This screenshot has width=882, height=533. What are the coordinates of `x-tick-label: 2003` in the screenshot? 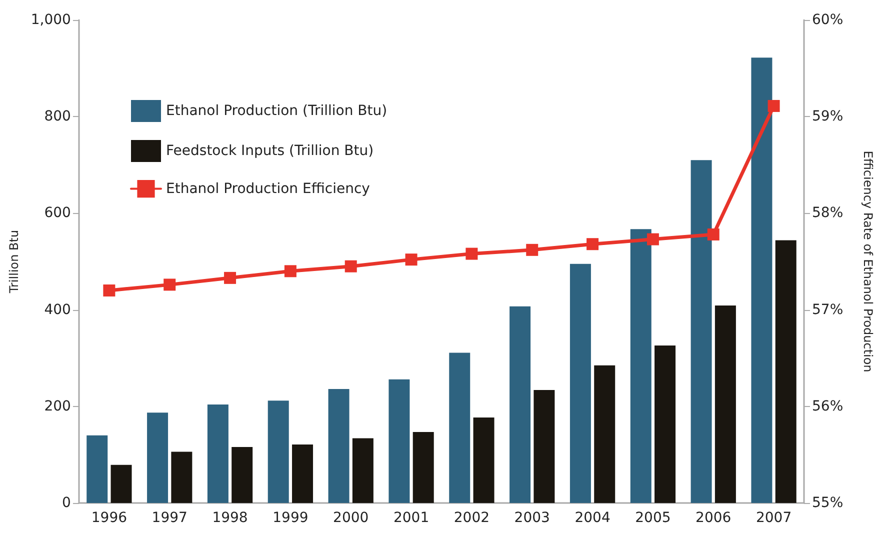 It's located at (532, 518).